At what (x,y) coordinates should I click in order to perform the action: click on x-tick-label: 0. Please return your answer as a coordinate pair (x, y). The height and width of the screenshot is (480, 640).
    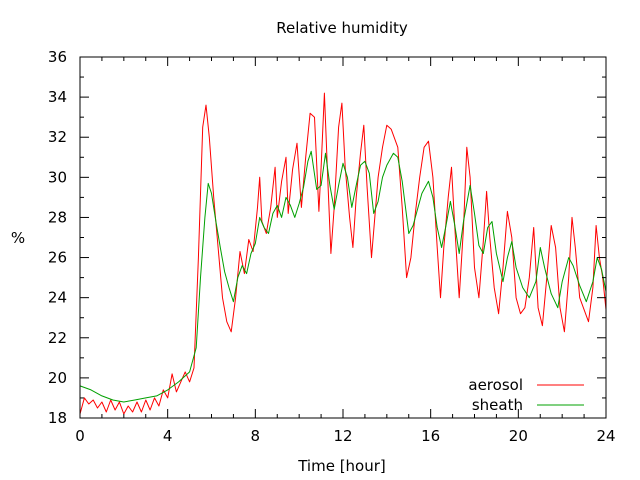
    Looking at the image, I should click on (80, 436).